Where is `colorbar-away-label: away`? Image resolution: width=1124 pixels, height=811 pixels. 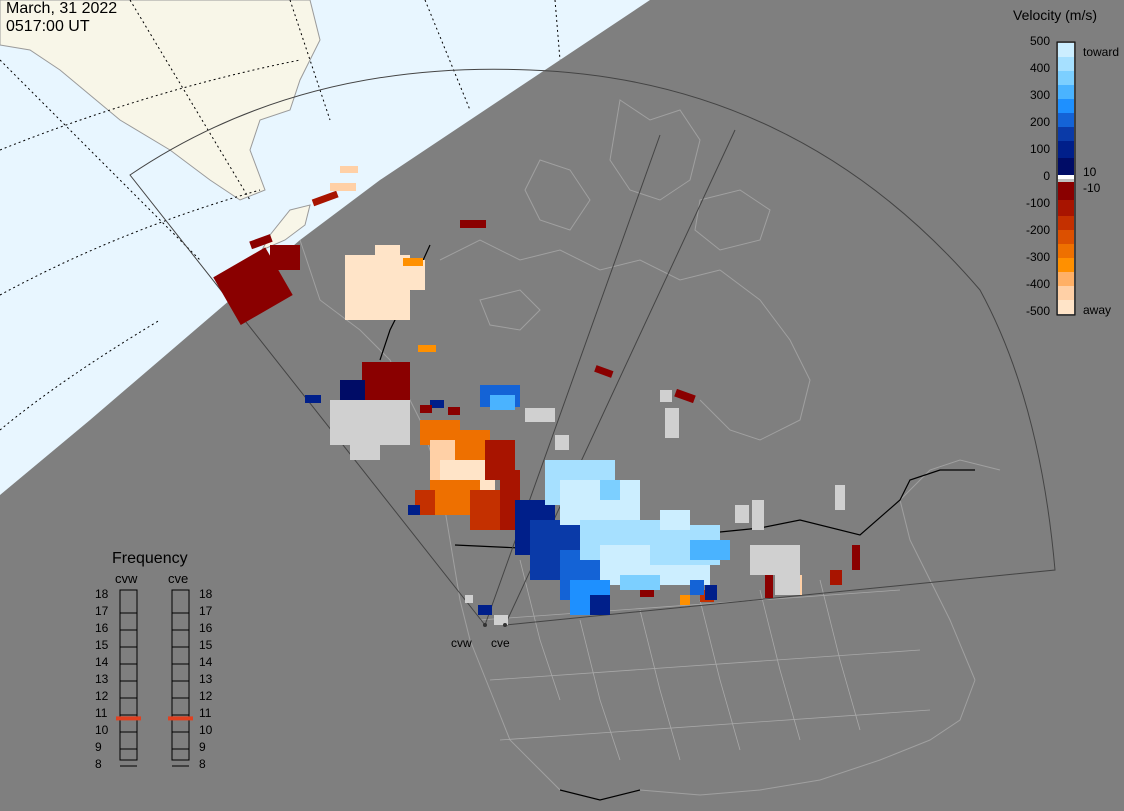
colorbar-away-label: away is located at coordinates (1097, 310).